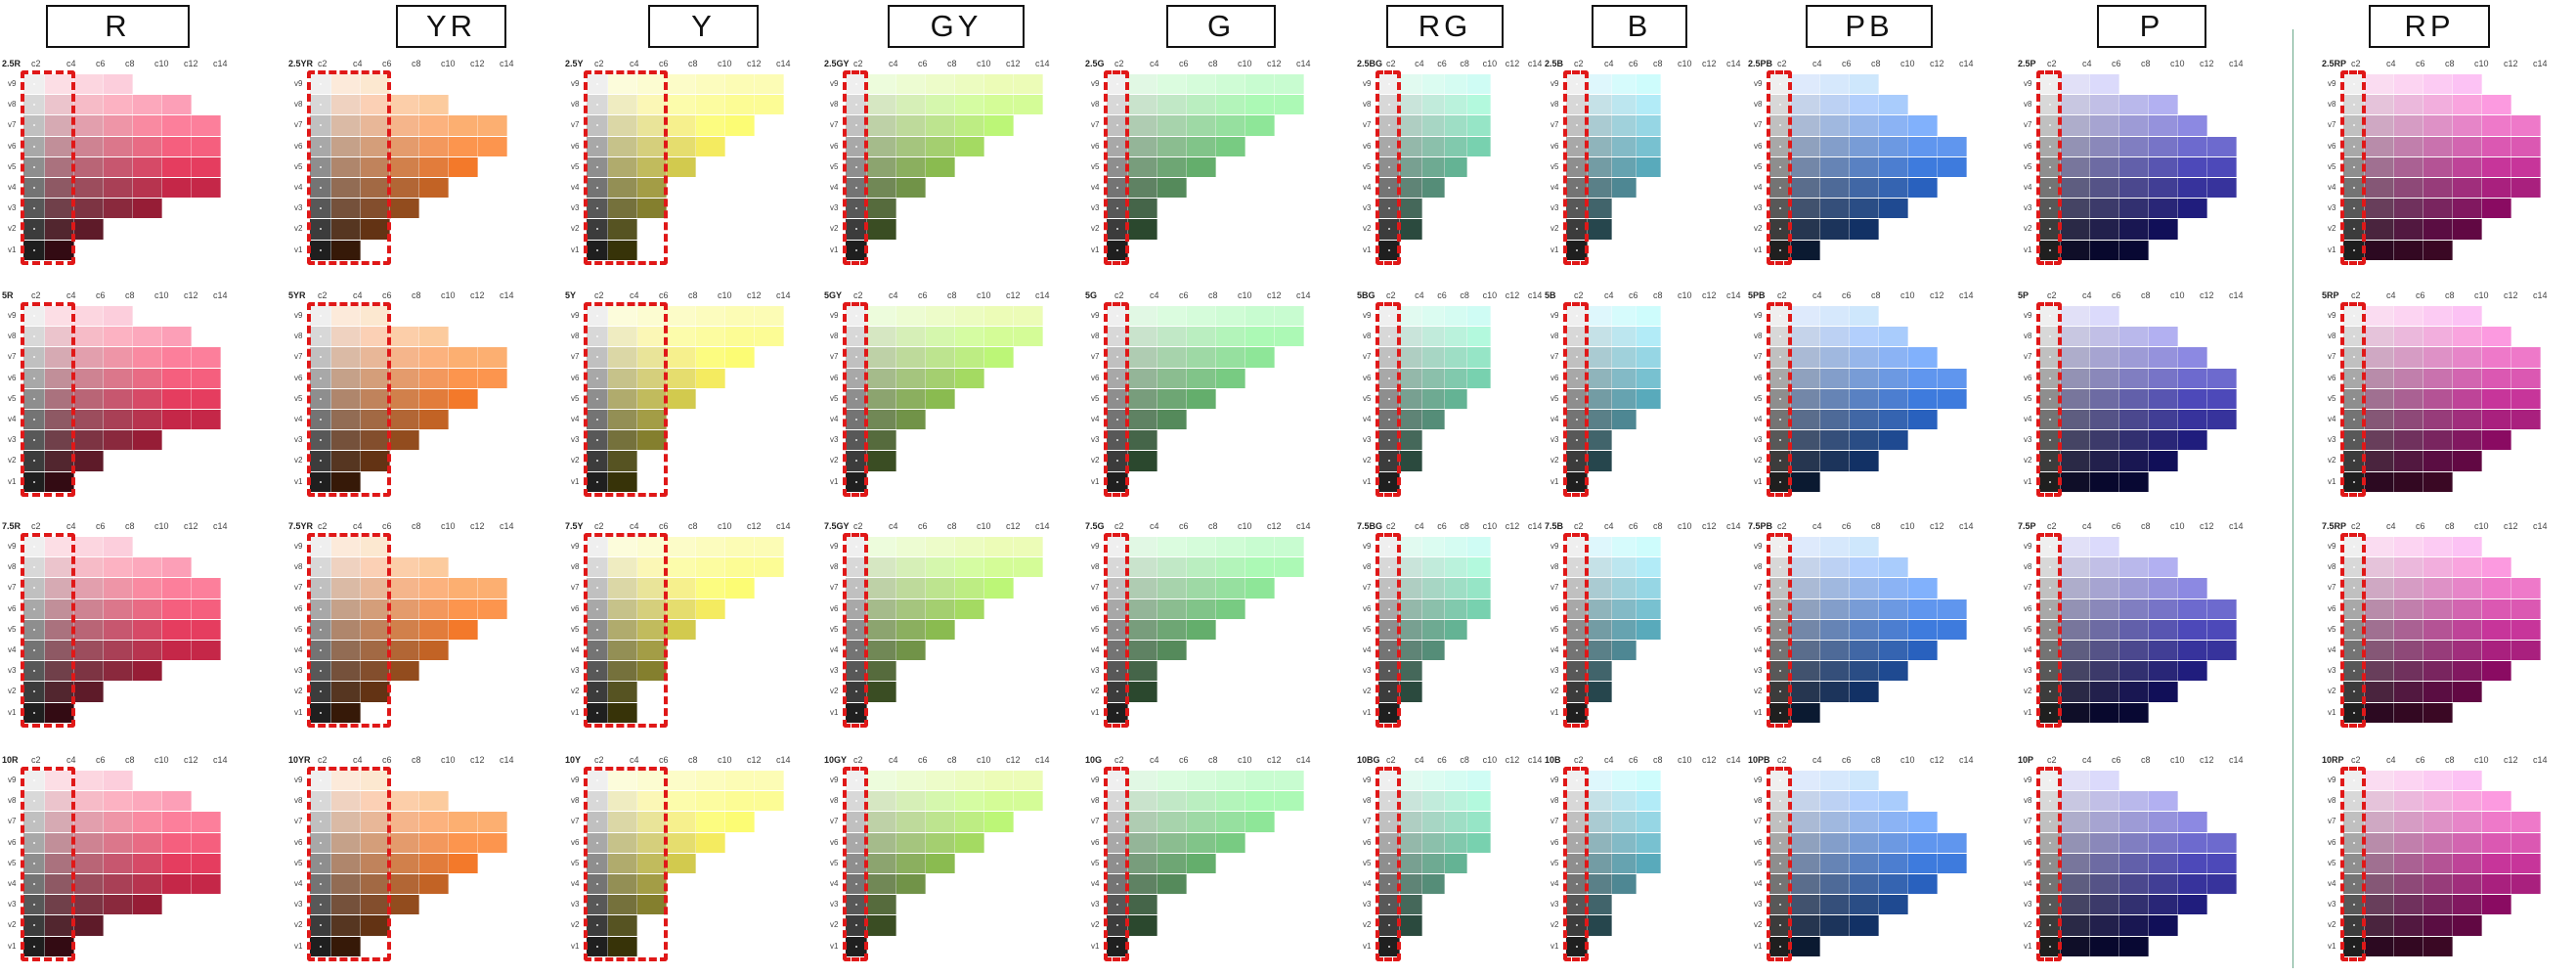  What do you see at coordinates (2391, 63) in the screenshot?
I see `chroma-label-c4: c4` at bounding box center [2391, 63].